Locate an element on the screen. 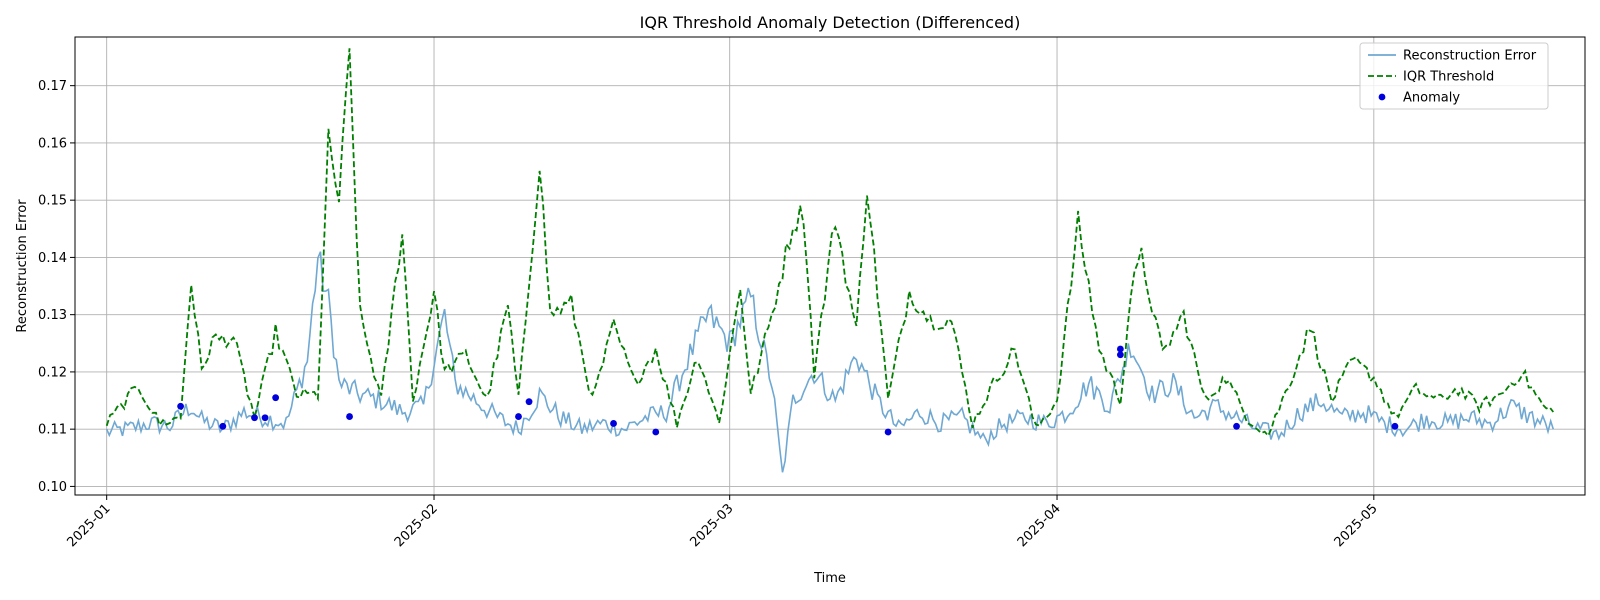 This screenshot has width=1600, height=600. y-axis-label: Reconstruction Error is located at coordinates (22, 266).